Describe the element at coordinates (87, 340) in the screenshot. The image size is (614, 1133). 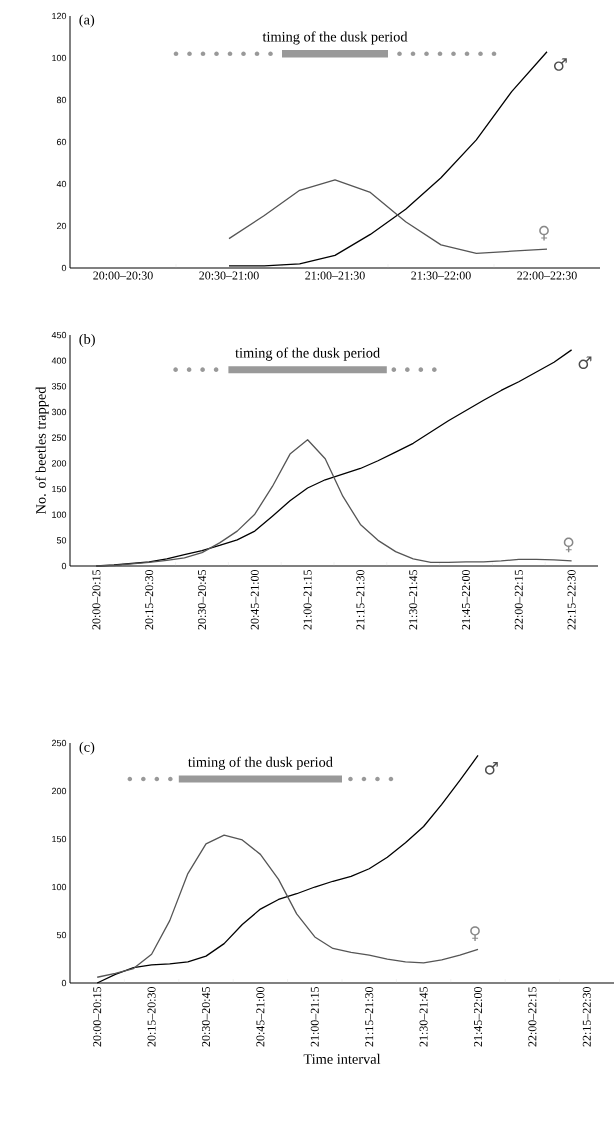
I see `annotation: (b)` at that location.